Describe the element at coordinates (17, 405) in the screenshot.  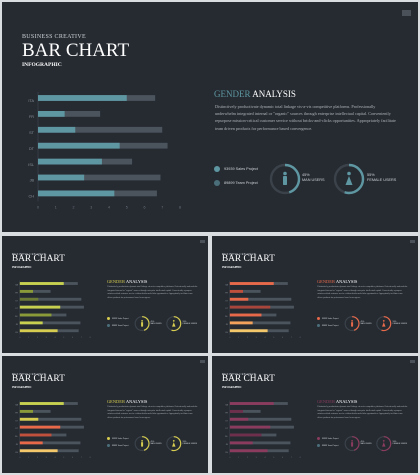
I see `category-label: ITA` at that location.